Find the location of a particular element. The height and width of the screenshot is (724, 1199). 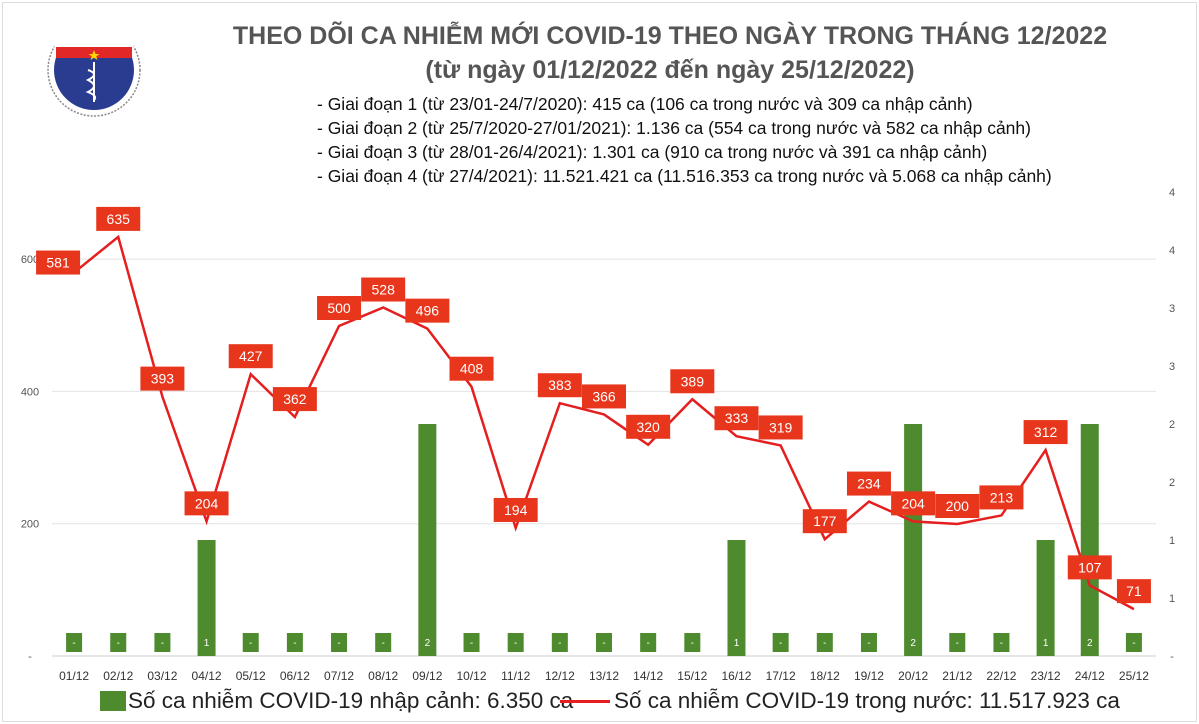

data-label: 393 is located at coordinates (163, 379).